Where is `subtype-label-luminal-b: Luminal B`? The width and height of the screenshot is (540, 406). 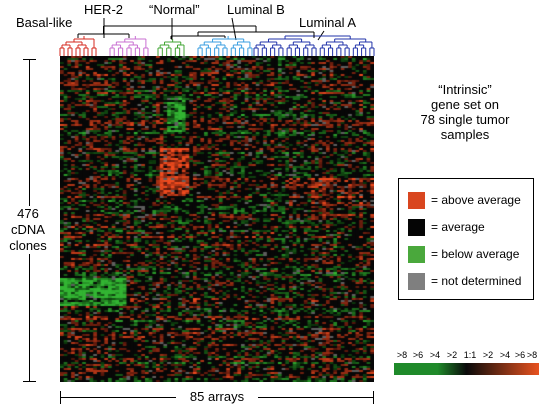
subtype-label-luminal-b: Luminal B is located at coordinates (256, 9).